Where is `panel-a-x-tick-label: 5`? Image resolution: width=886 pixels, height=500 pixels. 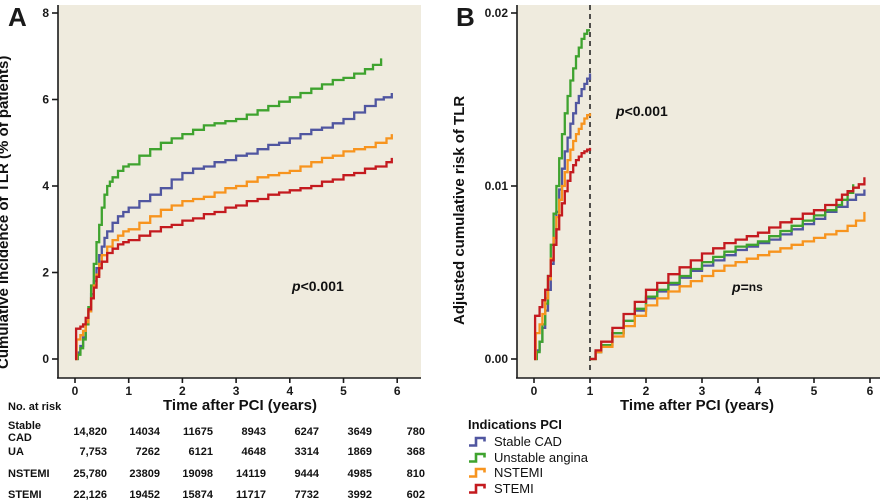
panel-a-x-tick-label: 5 is located at coordinates (343, 391).